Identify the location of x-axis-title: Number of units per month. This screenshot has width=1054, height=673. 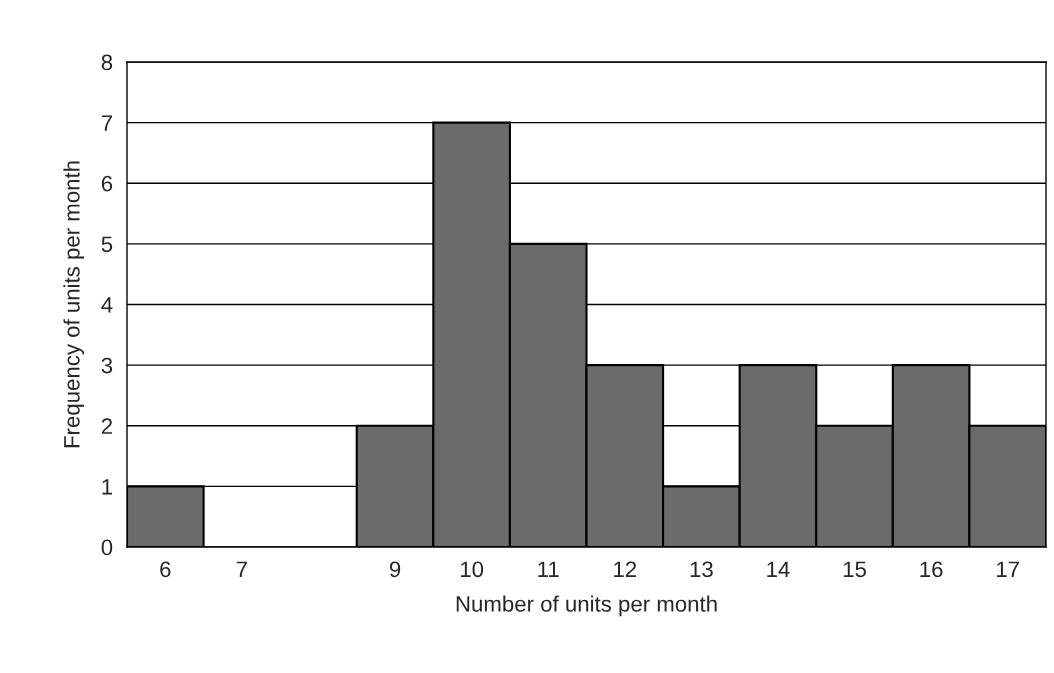
(586, 606).